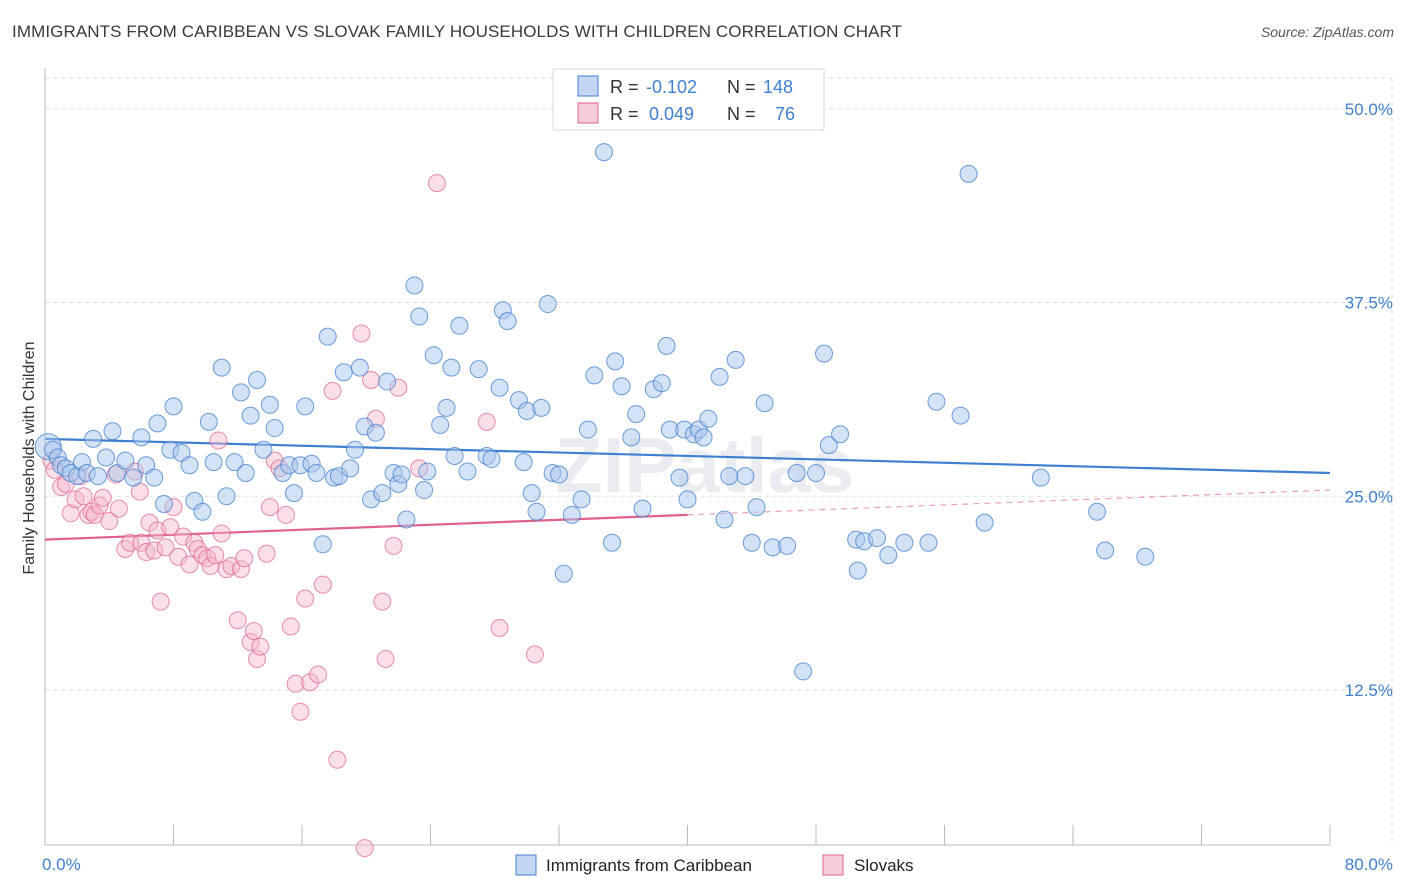  I want to click on y-tick-labels: 12.5% 25.0% 37.5% 50.0%, so click(1369, 400).